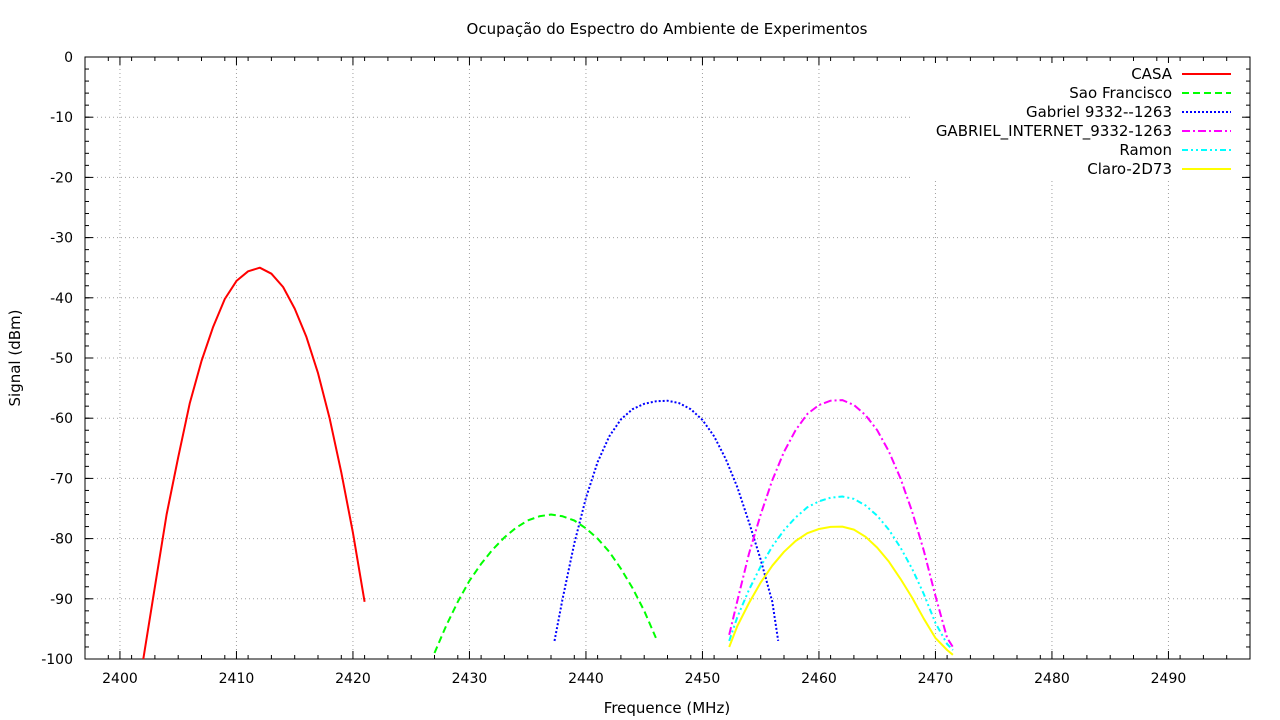  I want to click on y-tick-label: -70, so click(61, 479).